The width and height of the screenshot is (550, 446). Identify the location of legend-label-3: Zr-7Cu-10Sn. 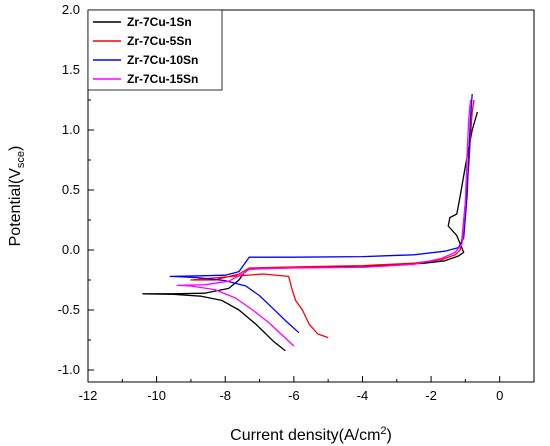
(162, 60).